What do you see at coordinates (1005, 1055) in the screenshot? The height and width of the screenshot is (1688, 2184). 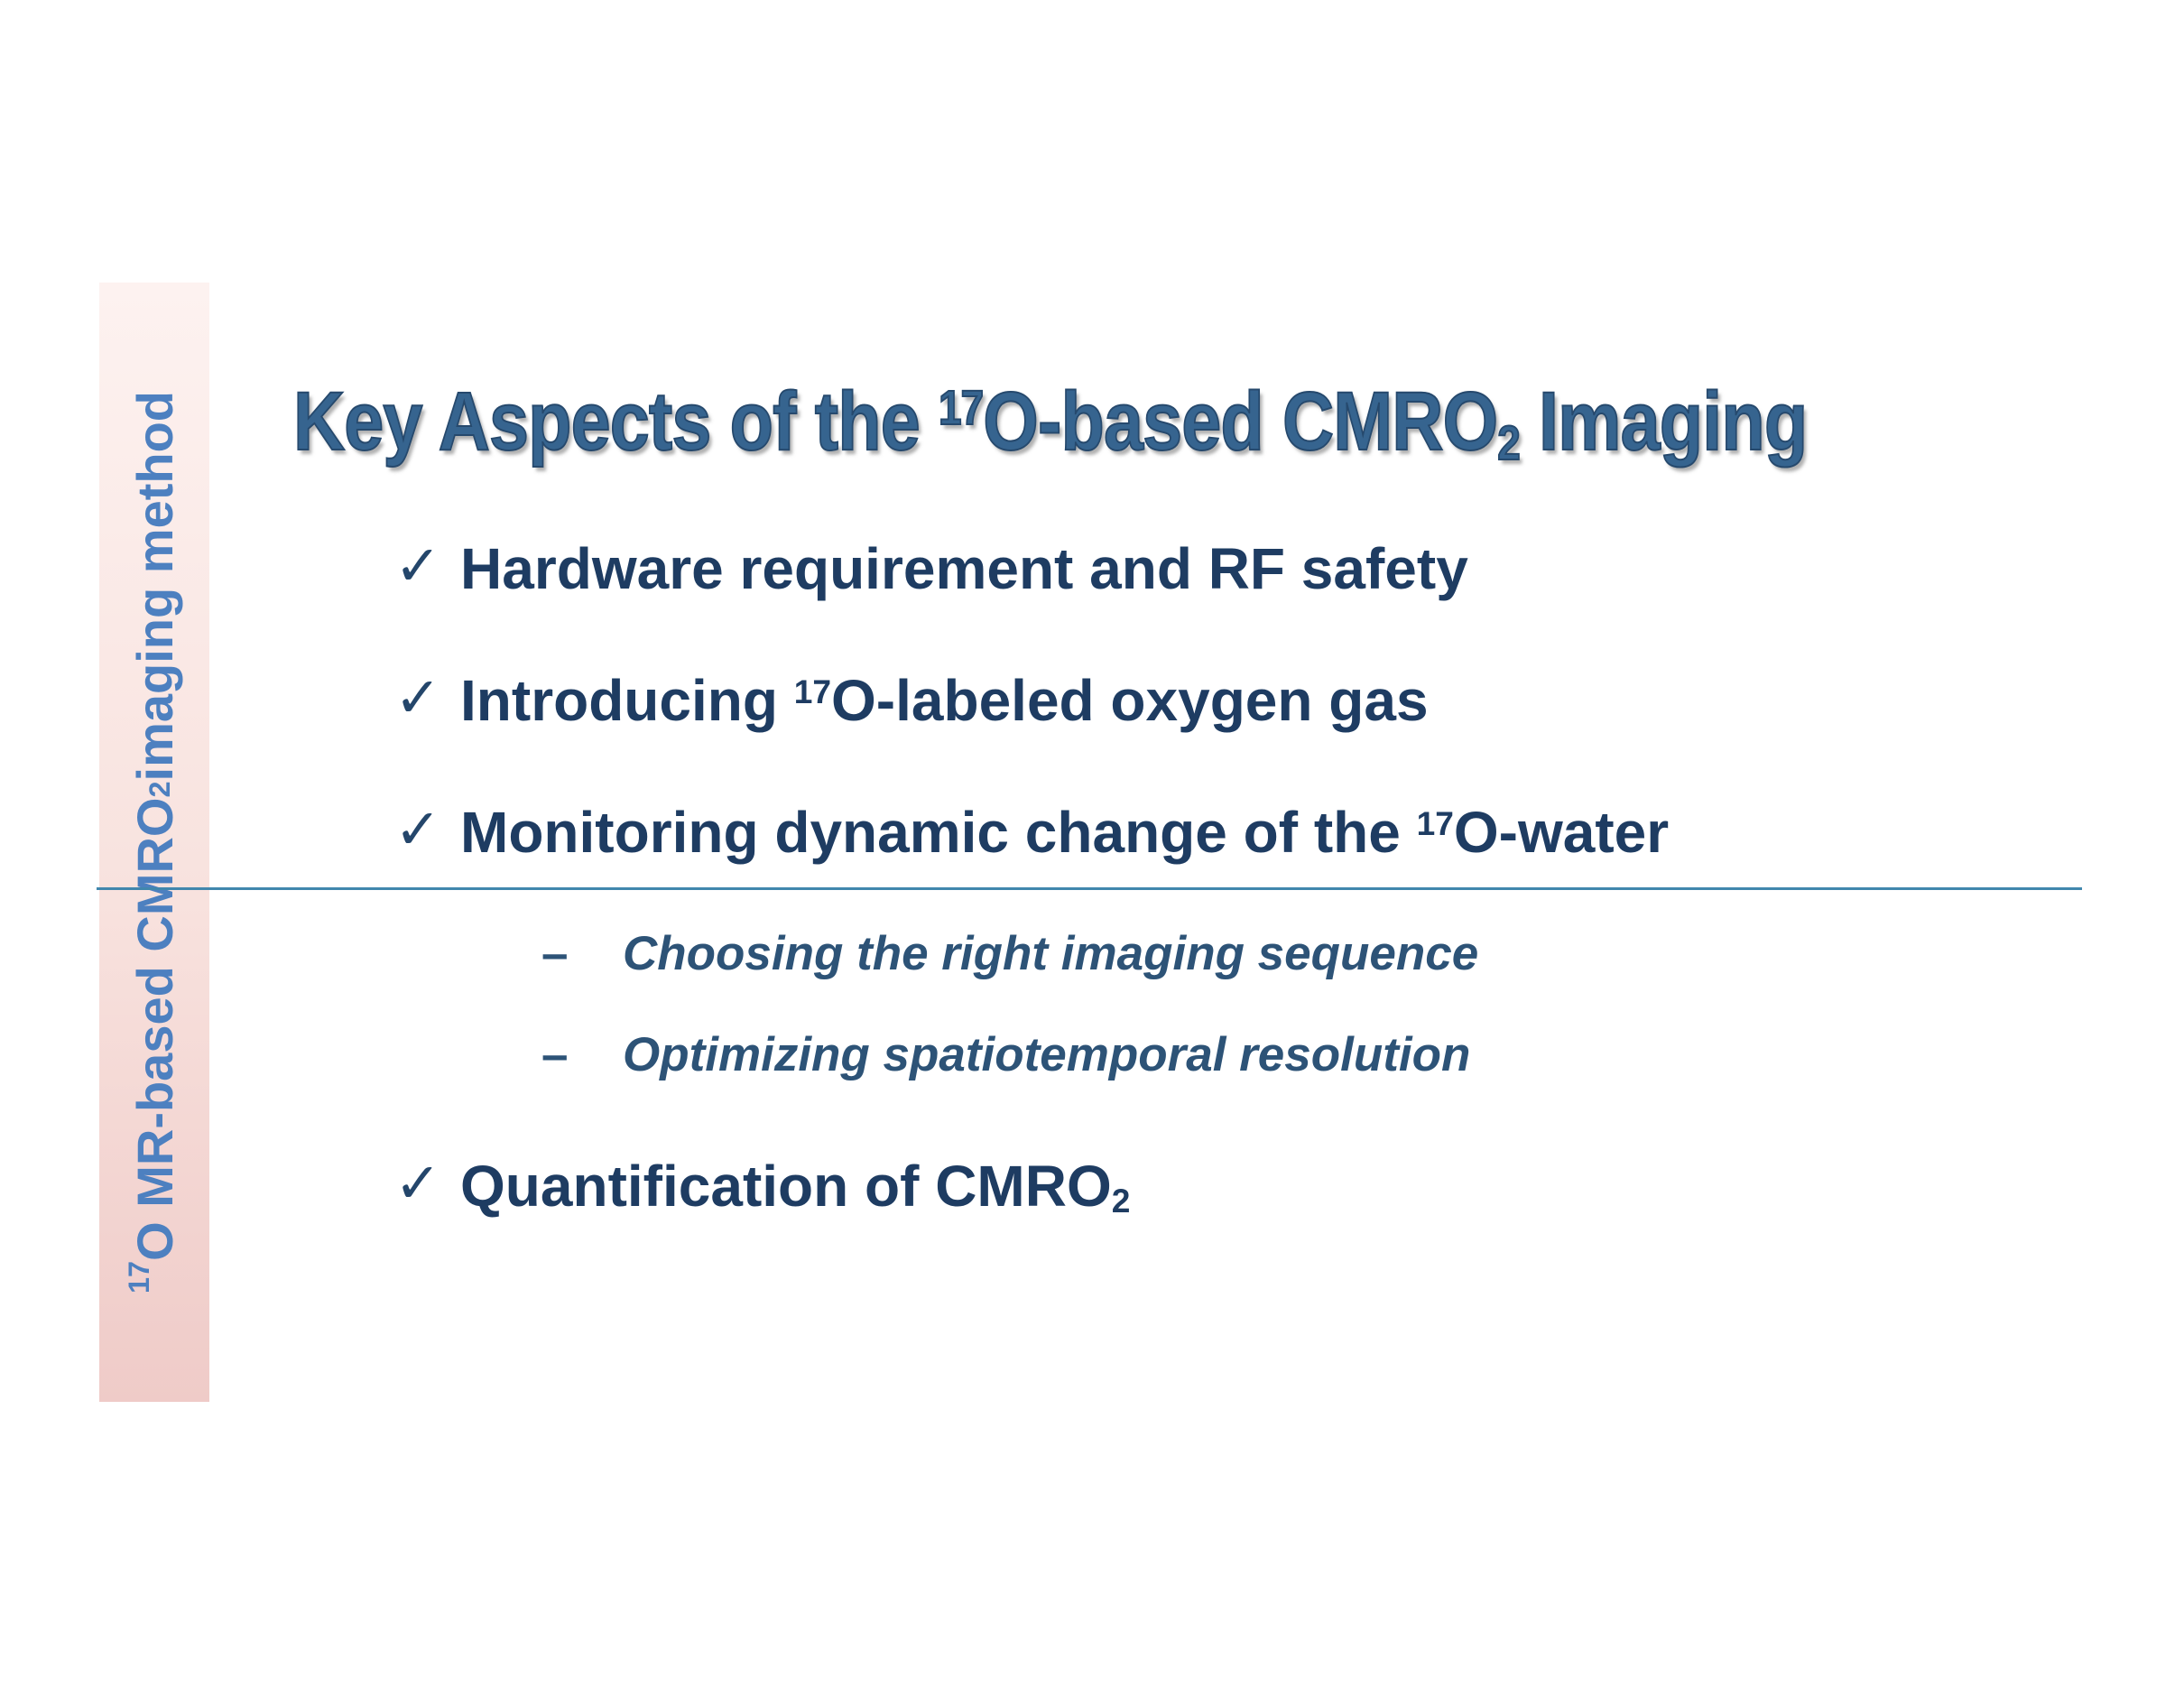 I see `sub-bullet-item: – Optimizing spatiotemporal resolution` at bounding box center [1005, 1055].